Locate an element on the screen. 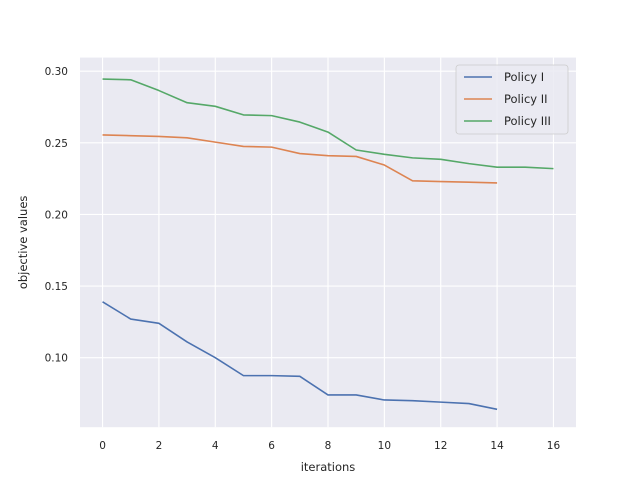  legend-label: Policy II is located at coordinates (526, 99).